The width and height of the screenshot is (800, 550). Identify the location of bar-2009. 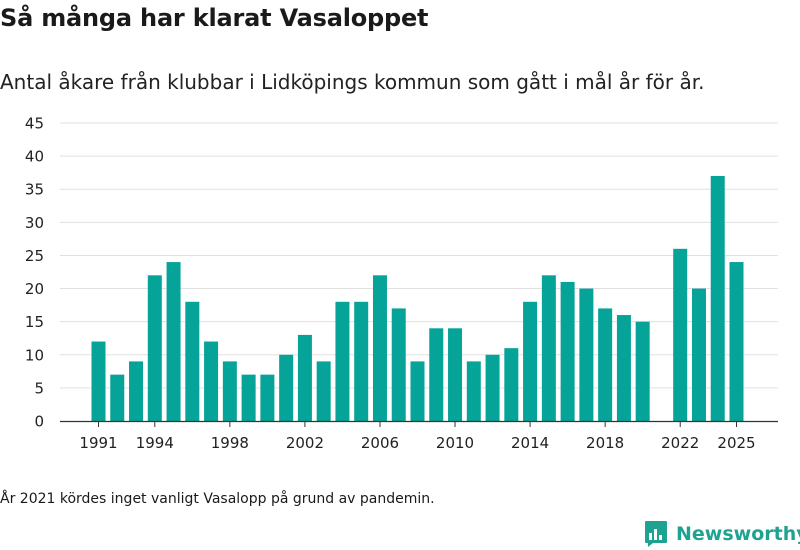
(436, 374).